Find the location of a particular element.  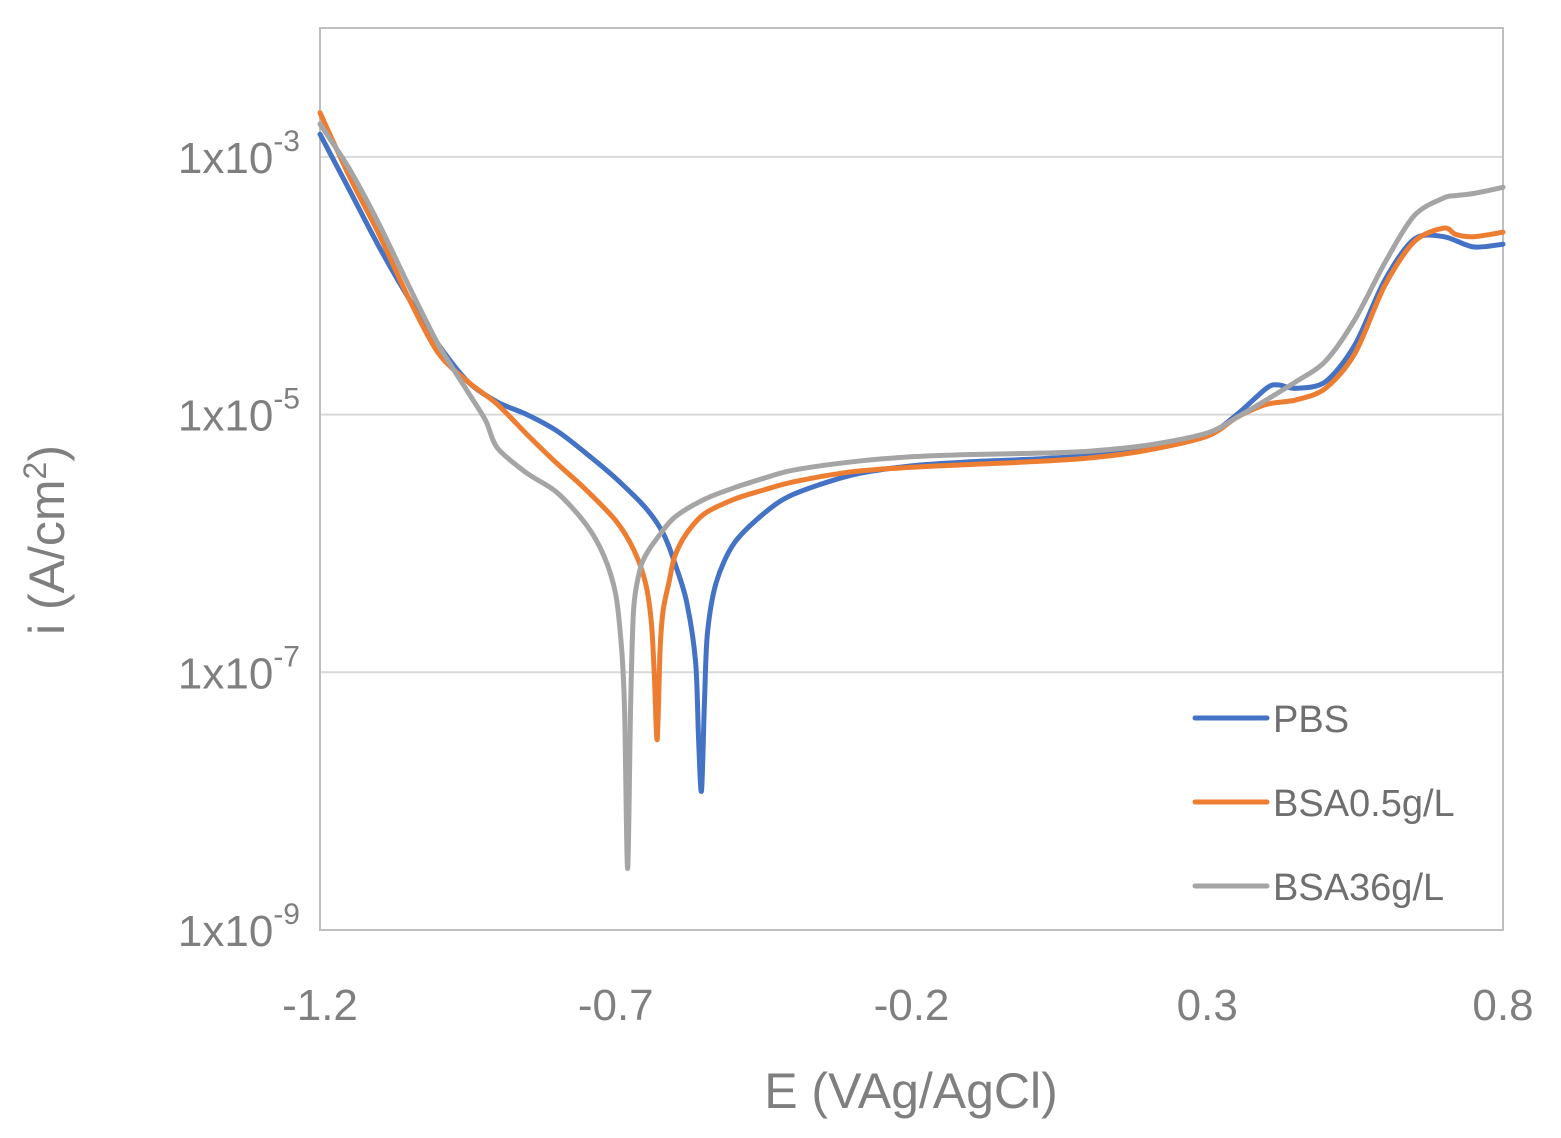

x-tick-label-2: -0.2 is located at coordinates (912, 1005).